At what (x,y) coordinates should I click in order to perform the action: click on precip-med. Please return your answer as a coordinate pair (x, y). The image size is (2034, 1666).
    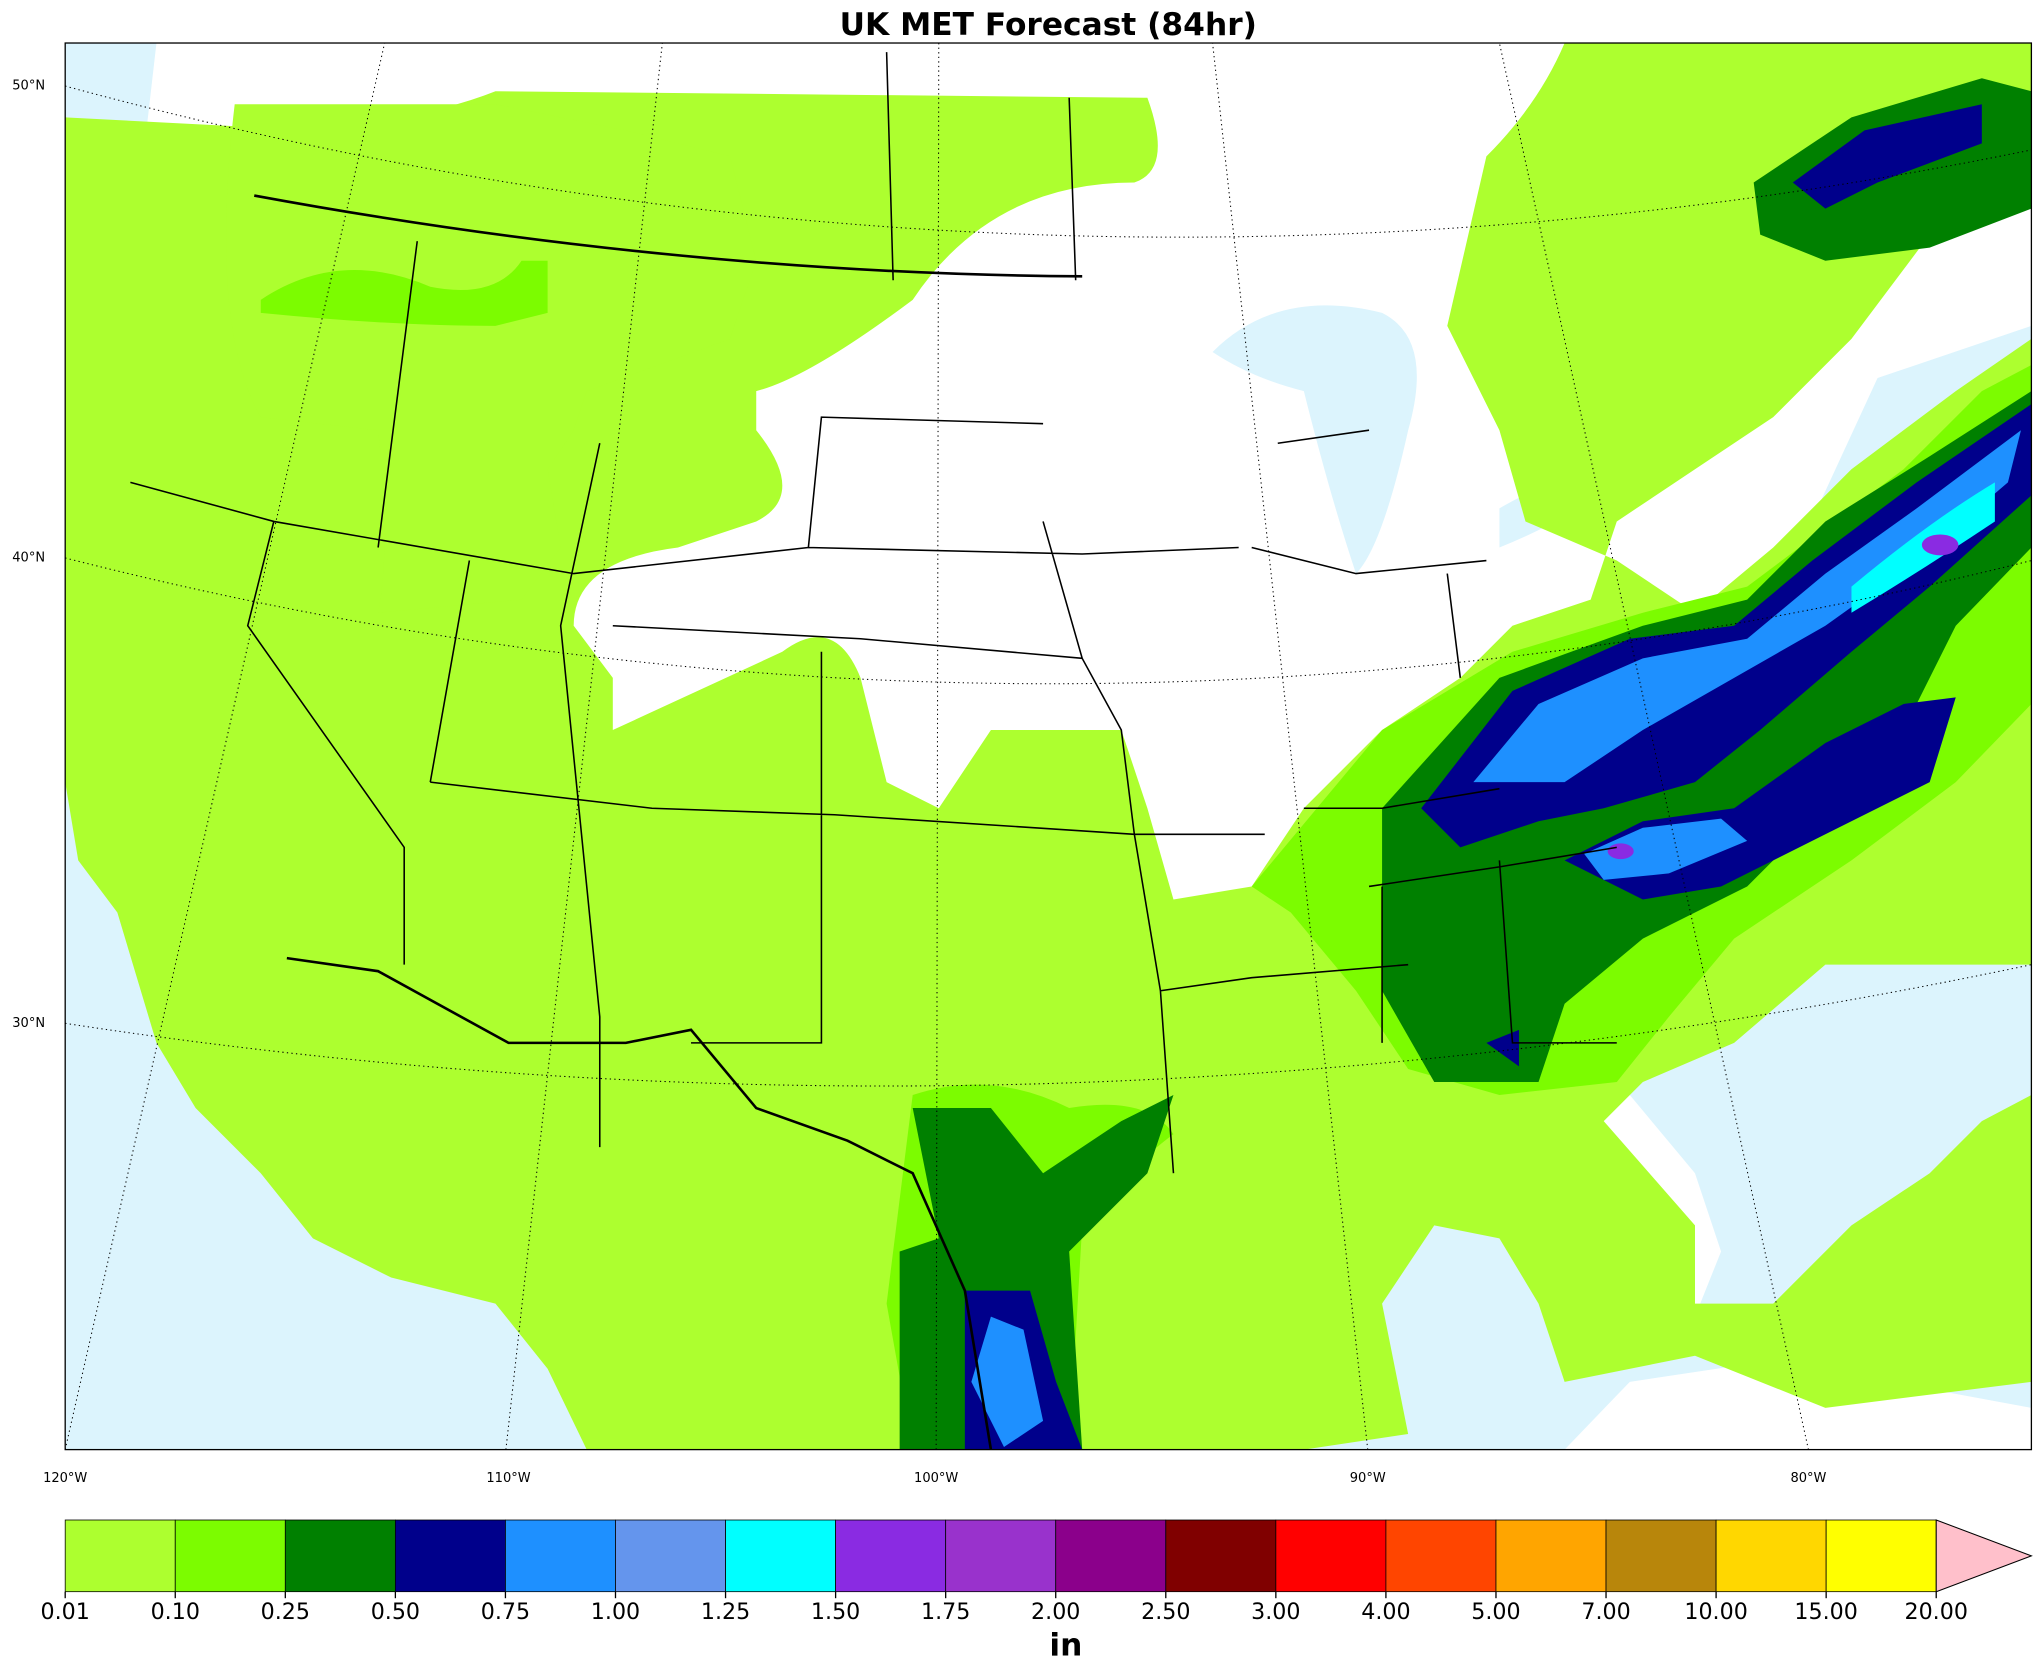
    Looking at the image, I should click on (404, 293).